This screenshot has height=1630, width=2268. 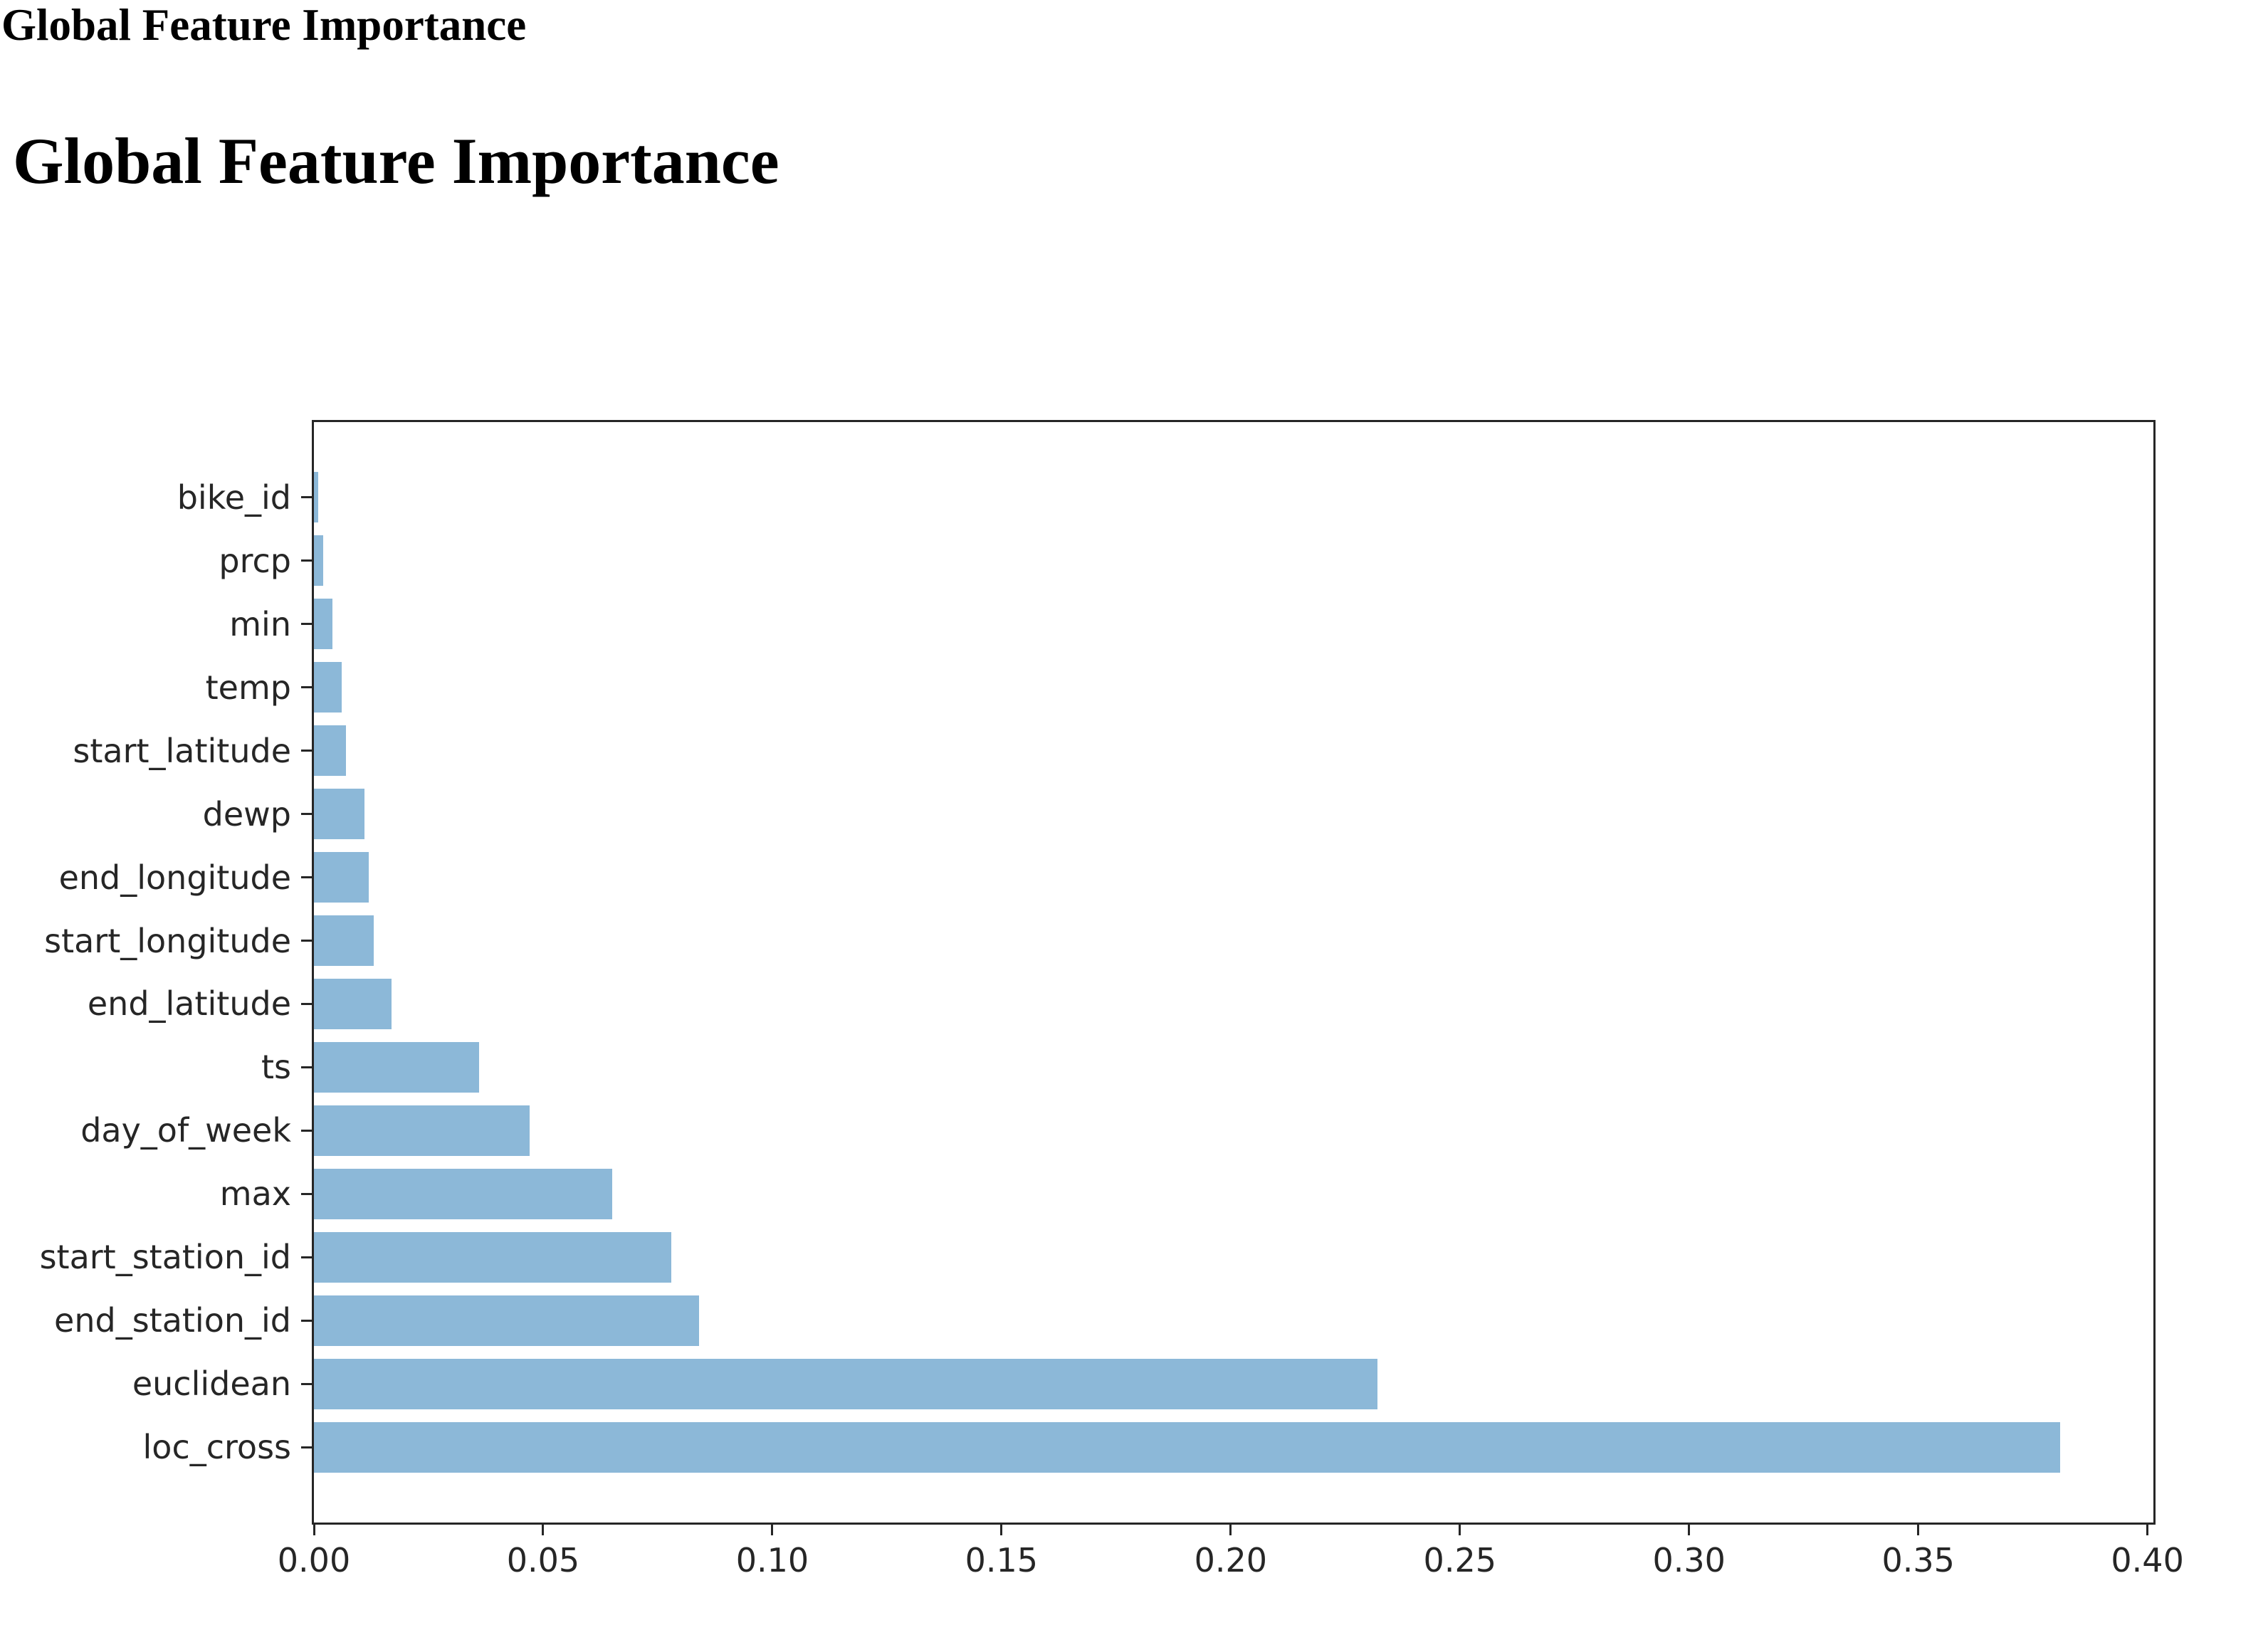 What do you see at coordinates (353, 1004) in the screenshot?
I see `bar-end_latitude` at bounding box center [353, 1004].